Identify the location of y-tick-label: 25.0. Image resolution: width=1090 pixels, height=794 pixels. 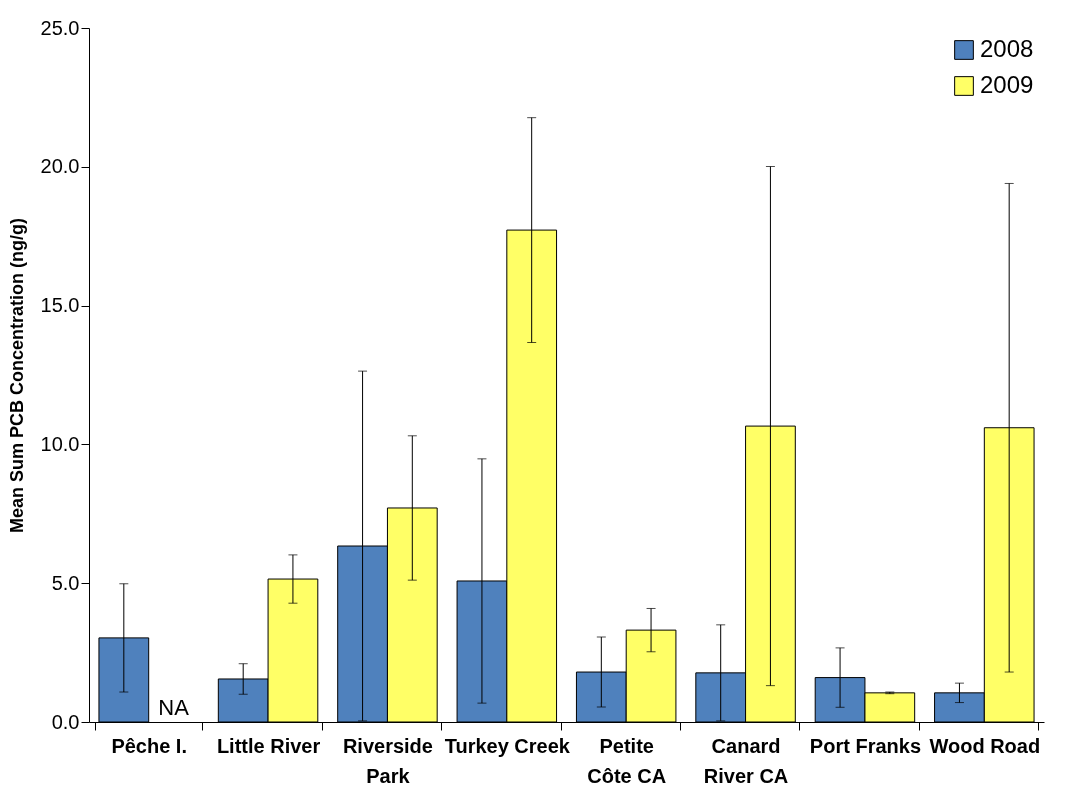
(60, 27).